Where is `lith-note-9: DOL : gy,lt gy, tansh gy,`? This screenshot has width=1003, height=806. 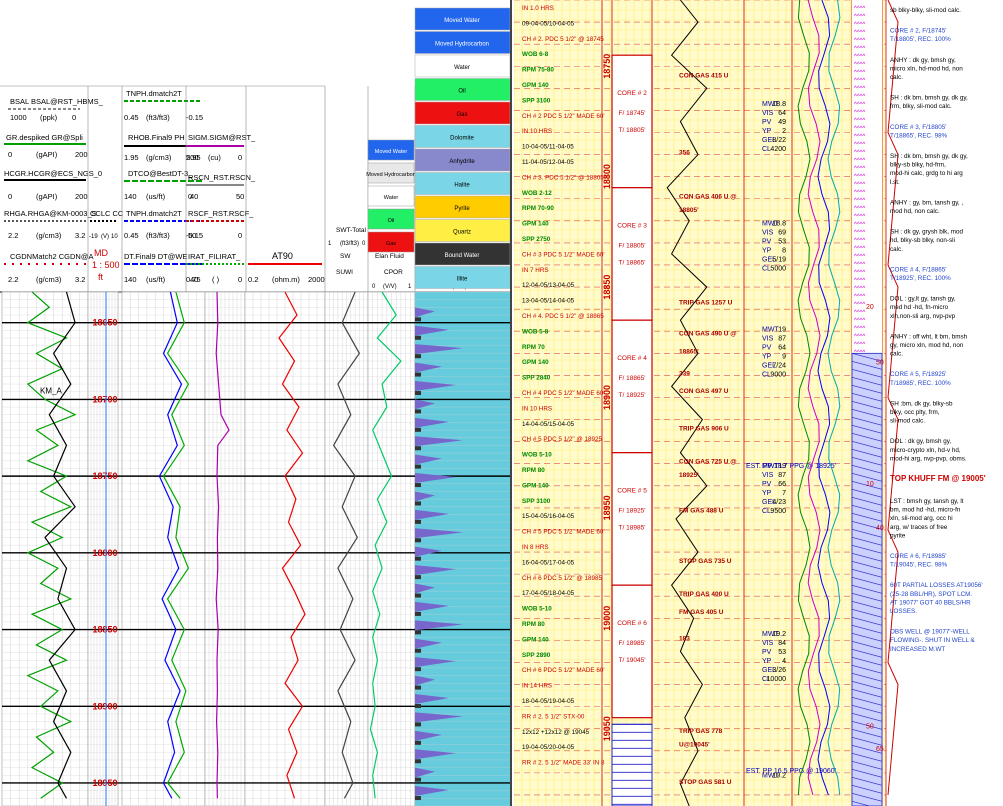 lith-note-9: DOL : gy,lt gy, tansh gy, is located at coordinates (923, 299).